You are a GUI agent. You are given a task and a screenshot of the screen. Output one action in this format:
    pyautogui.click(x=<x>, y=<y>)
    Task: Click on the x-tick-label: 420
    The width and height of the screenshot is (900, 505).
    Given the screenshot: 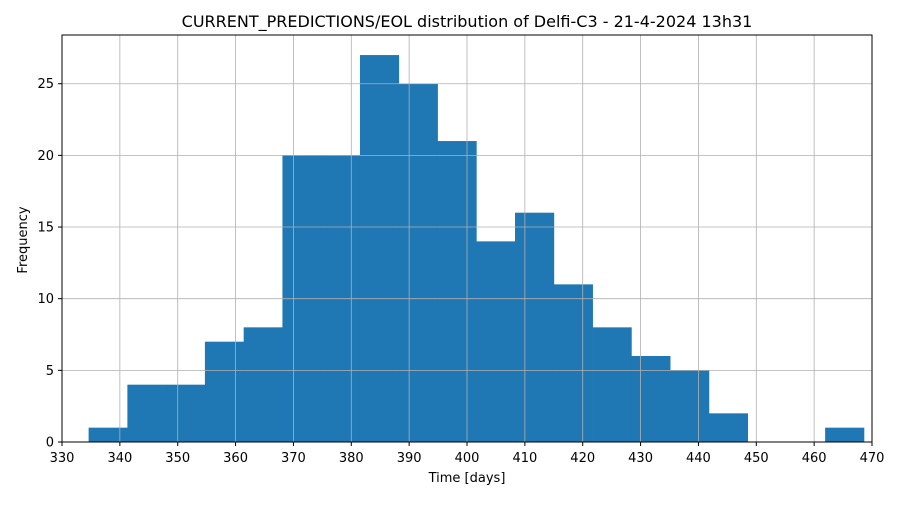 What is the action you would take?
    pyautogui.click(x=582, y=458)
    